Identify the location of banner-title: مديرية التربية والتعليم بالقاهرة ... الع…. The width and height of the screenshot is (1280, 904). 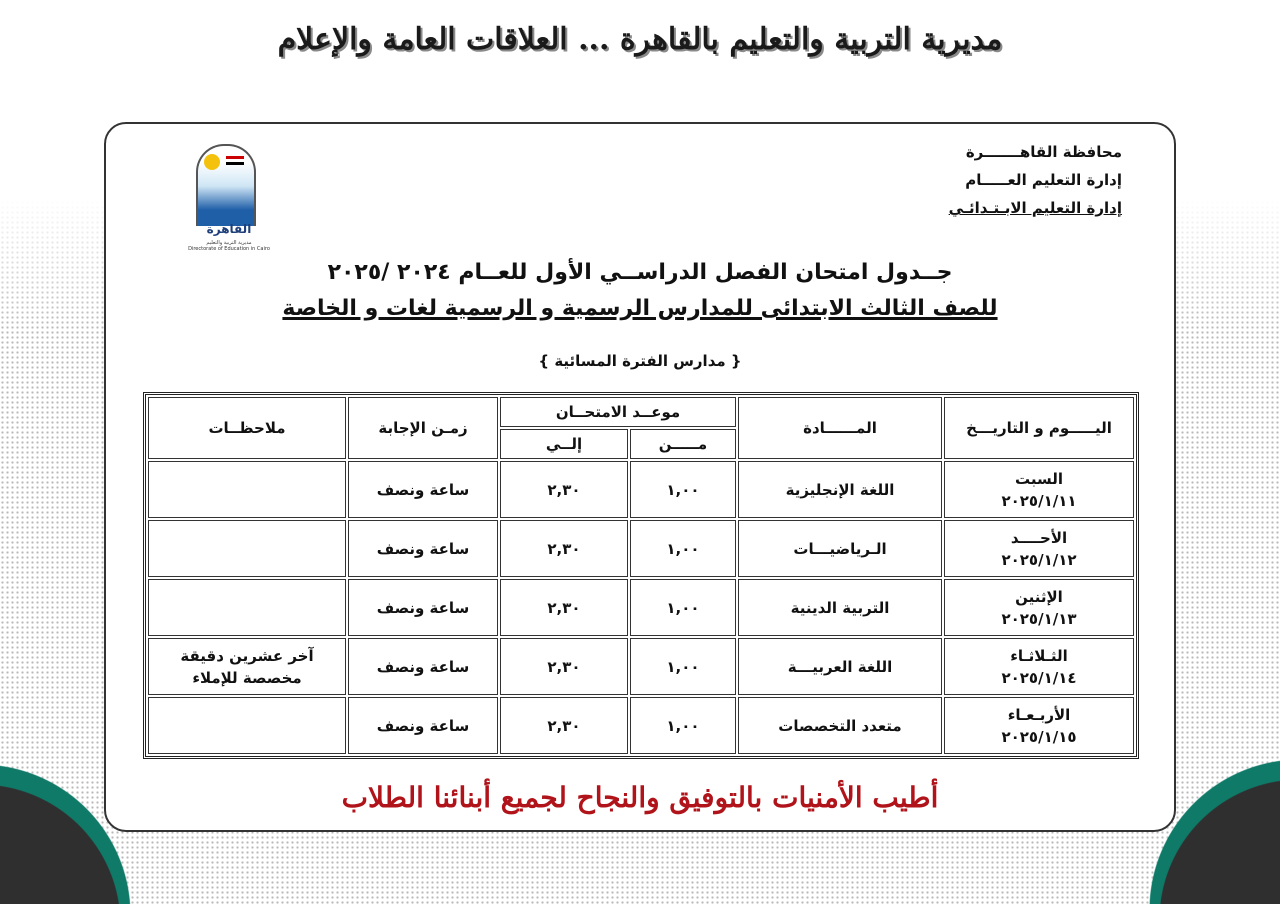
(640, 39).